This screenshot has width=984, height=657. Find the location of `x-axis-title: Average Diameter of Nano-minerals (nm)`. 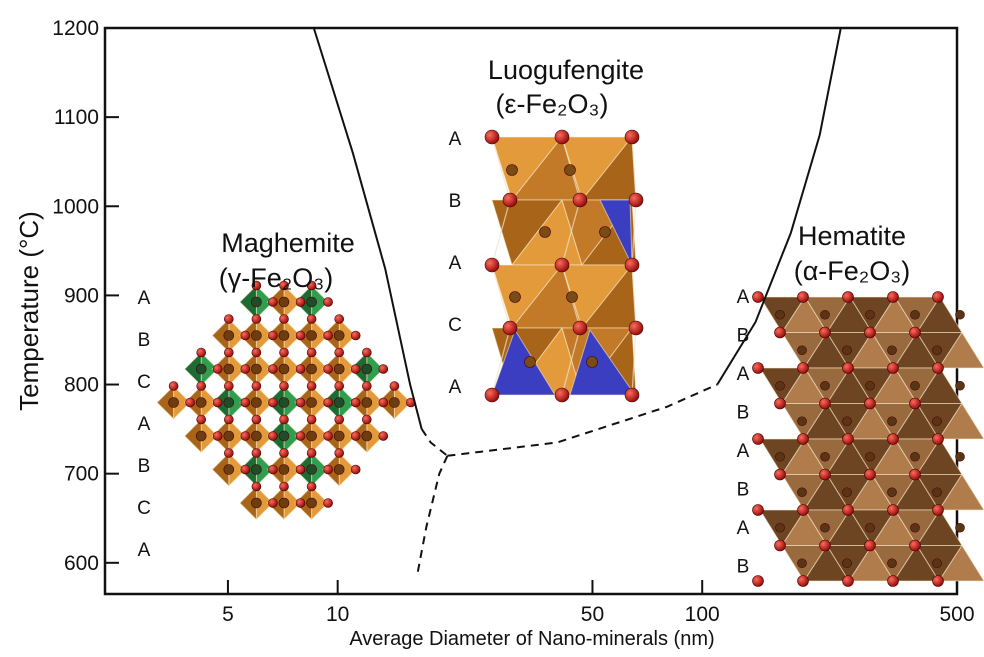

x-axis-title: Average Diameter of Nano-minerals (nm) is located at coordinates (531, 639).